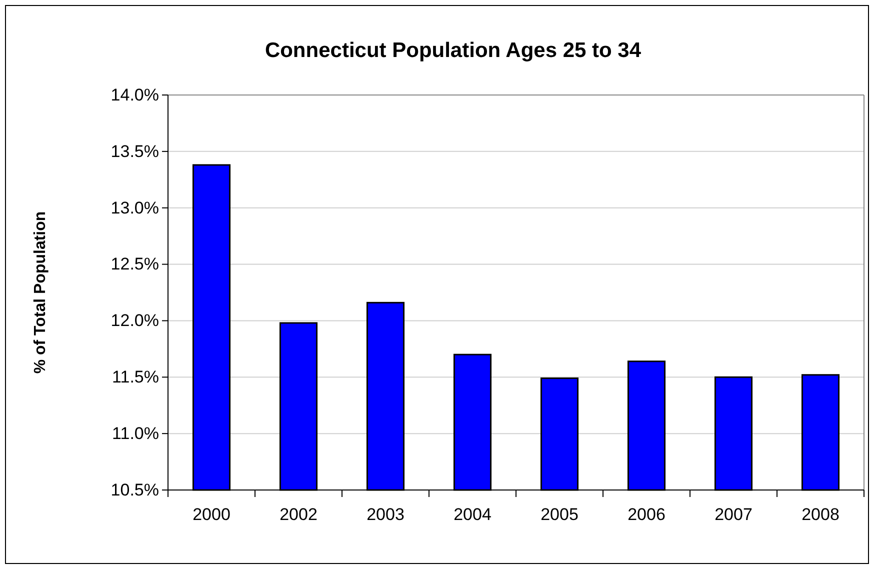 The image size is (874, 569). Describe the element at coordinates (647, 514) in the screenshot. I see `x-tick-label: 2006` at that location.